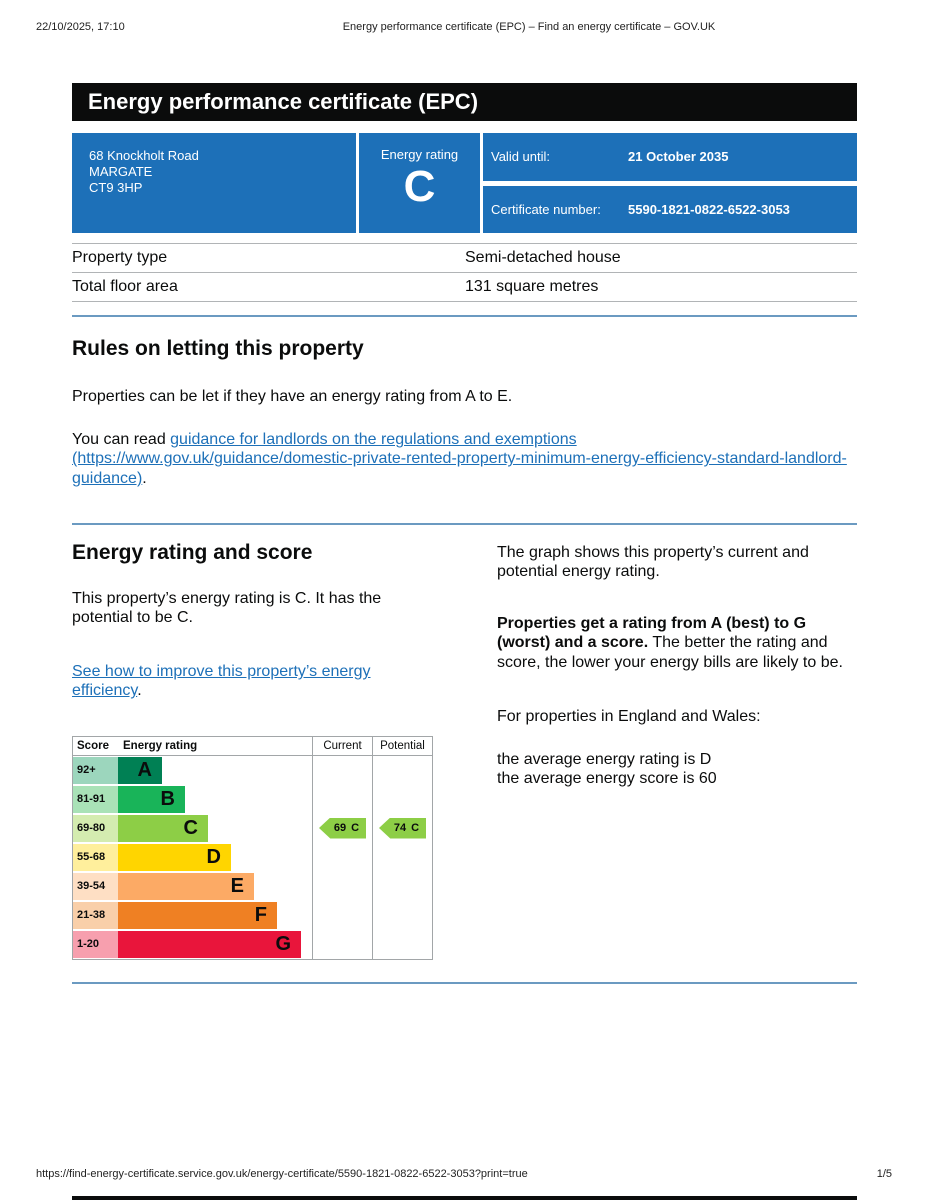 The width and height of the screenshot is (928, 1200). I want to click on column-header-potential: Potential, so click(402, 745).